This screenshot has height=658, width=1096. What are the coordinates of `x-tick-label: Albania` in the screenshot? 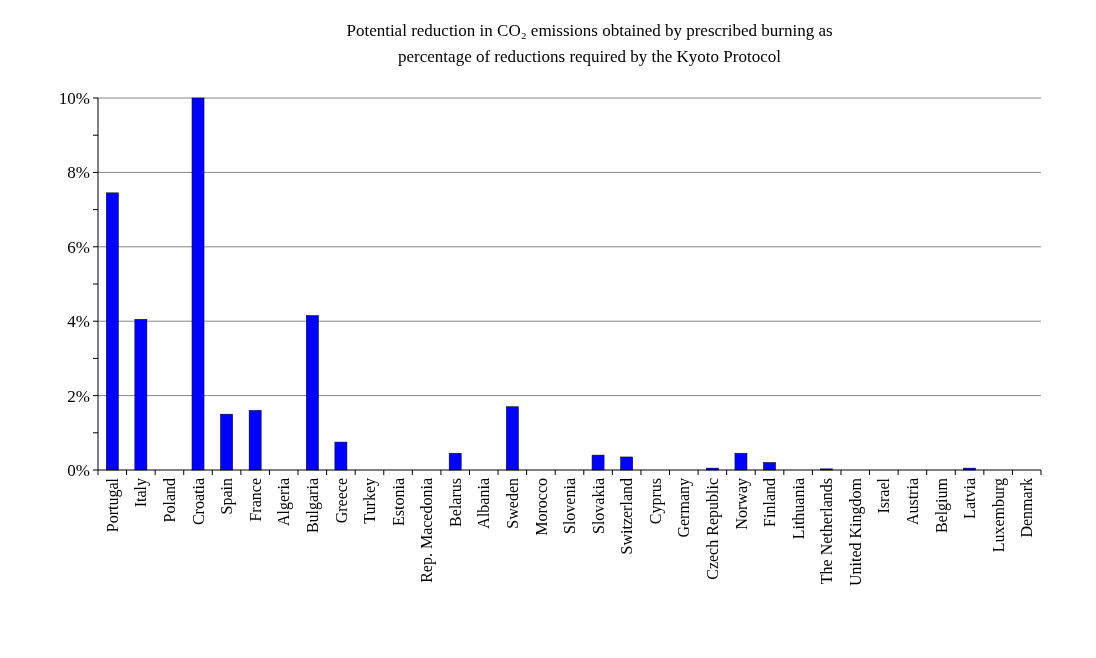 It's located at (484, 503).